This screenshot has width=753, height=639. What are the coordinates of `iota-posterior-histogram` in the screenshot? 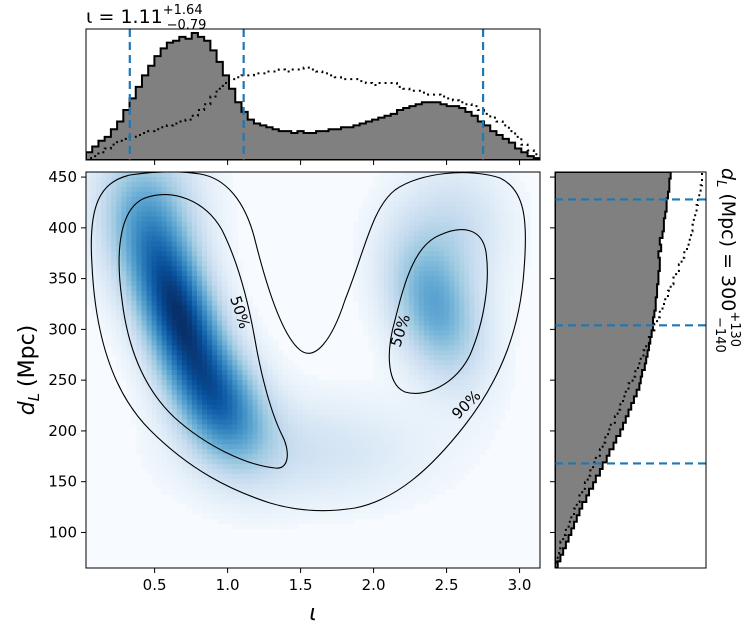 It's located at (313, 96).